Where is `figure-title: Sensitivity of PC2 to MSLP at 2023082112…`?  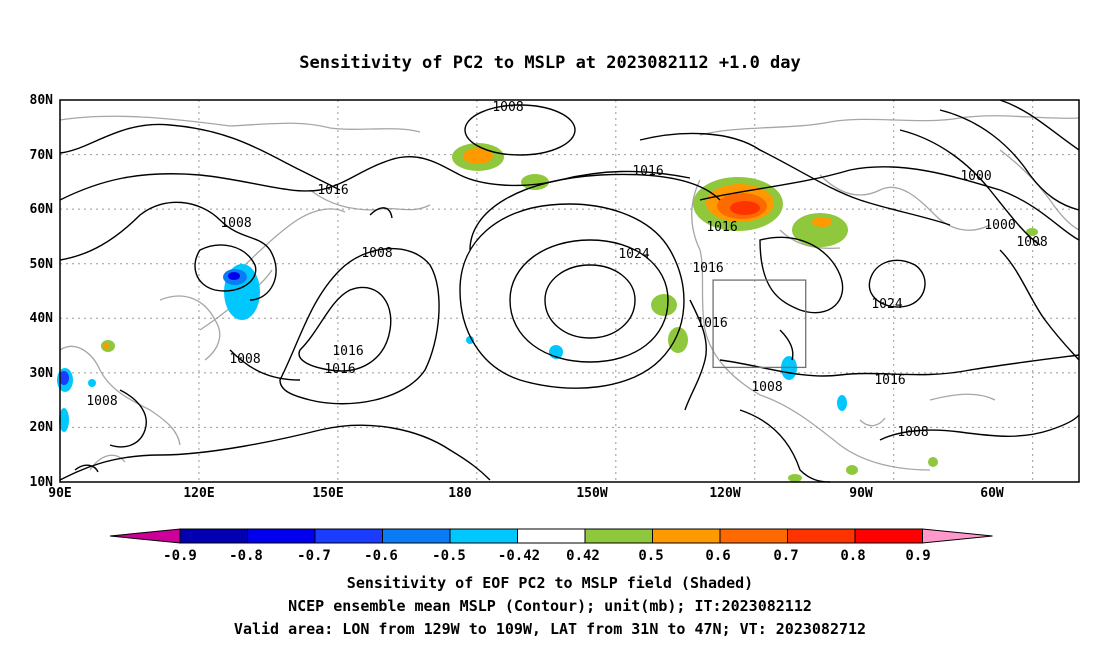 figure-title: Sensitivity of PC2 to MSLP at 2023082112… is located at coordinates (550, 63).